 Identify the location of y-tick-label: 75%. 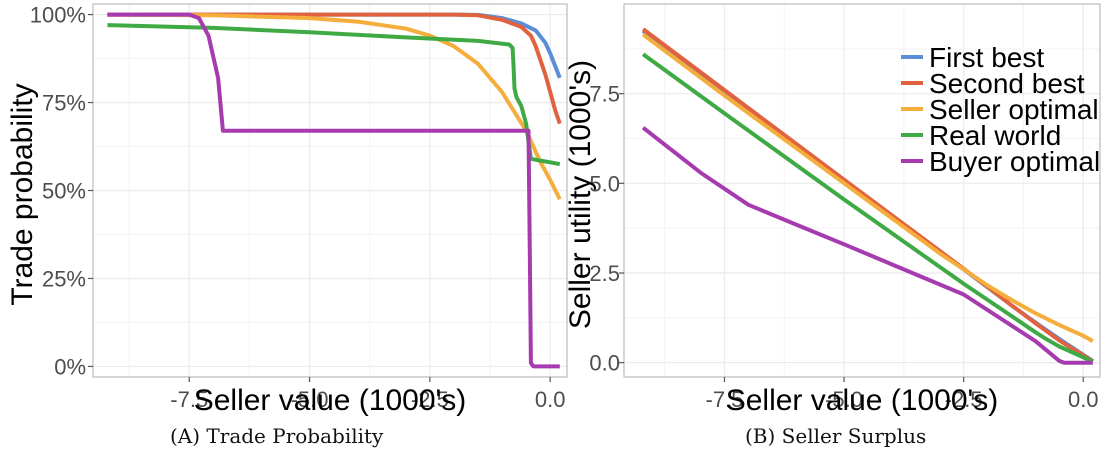
(64, 103).